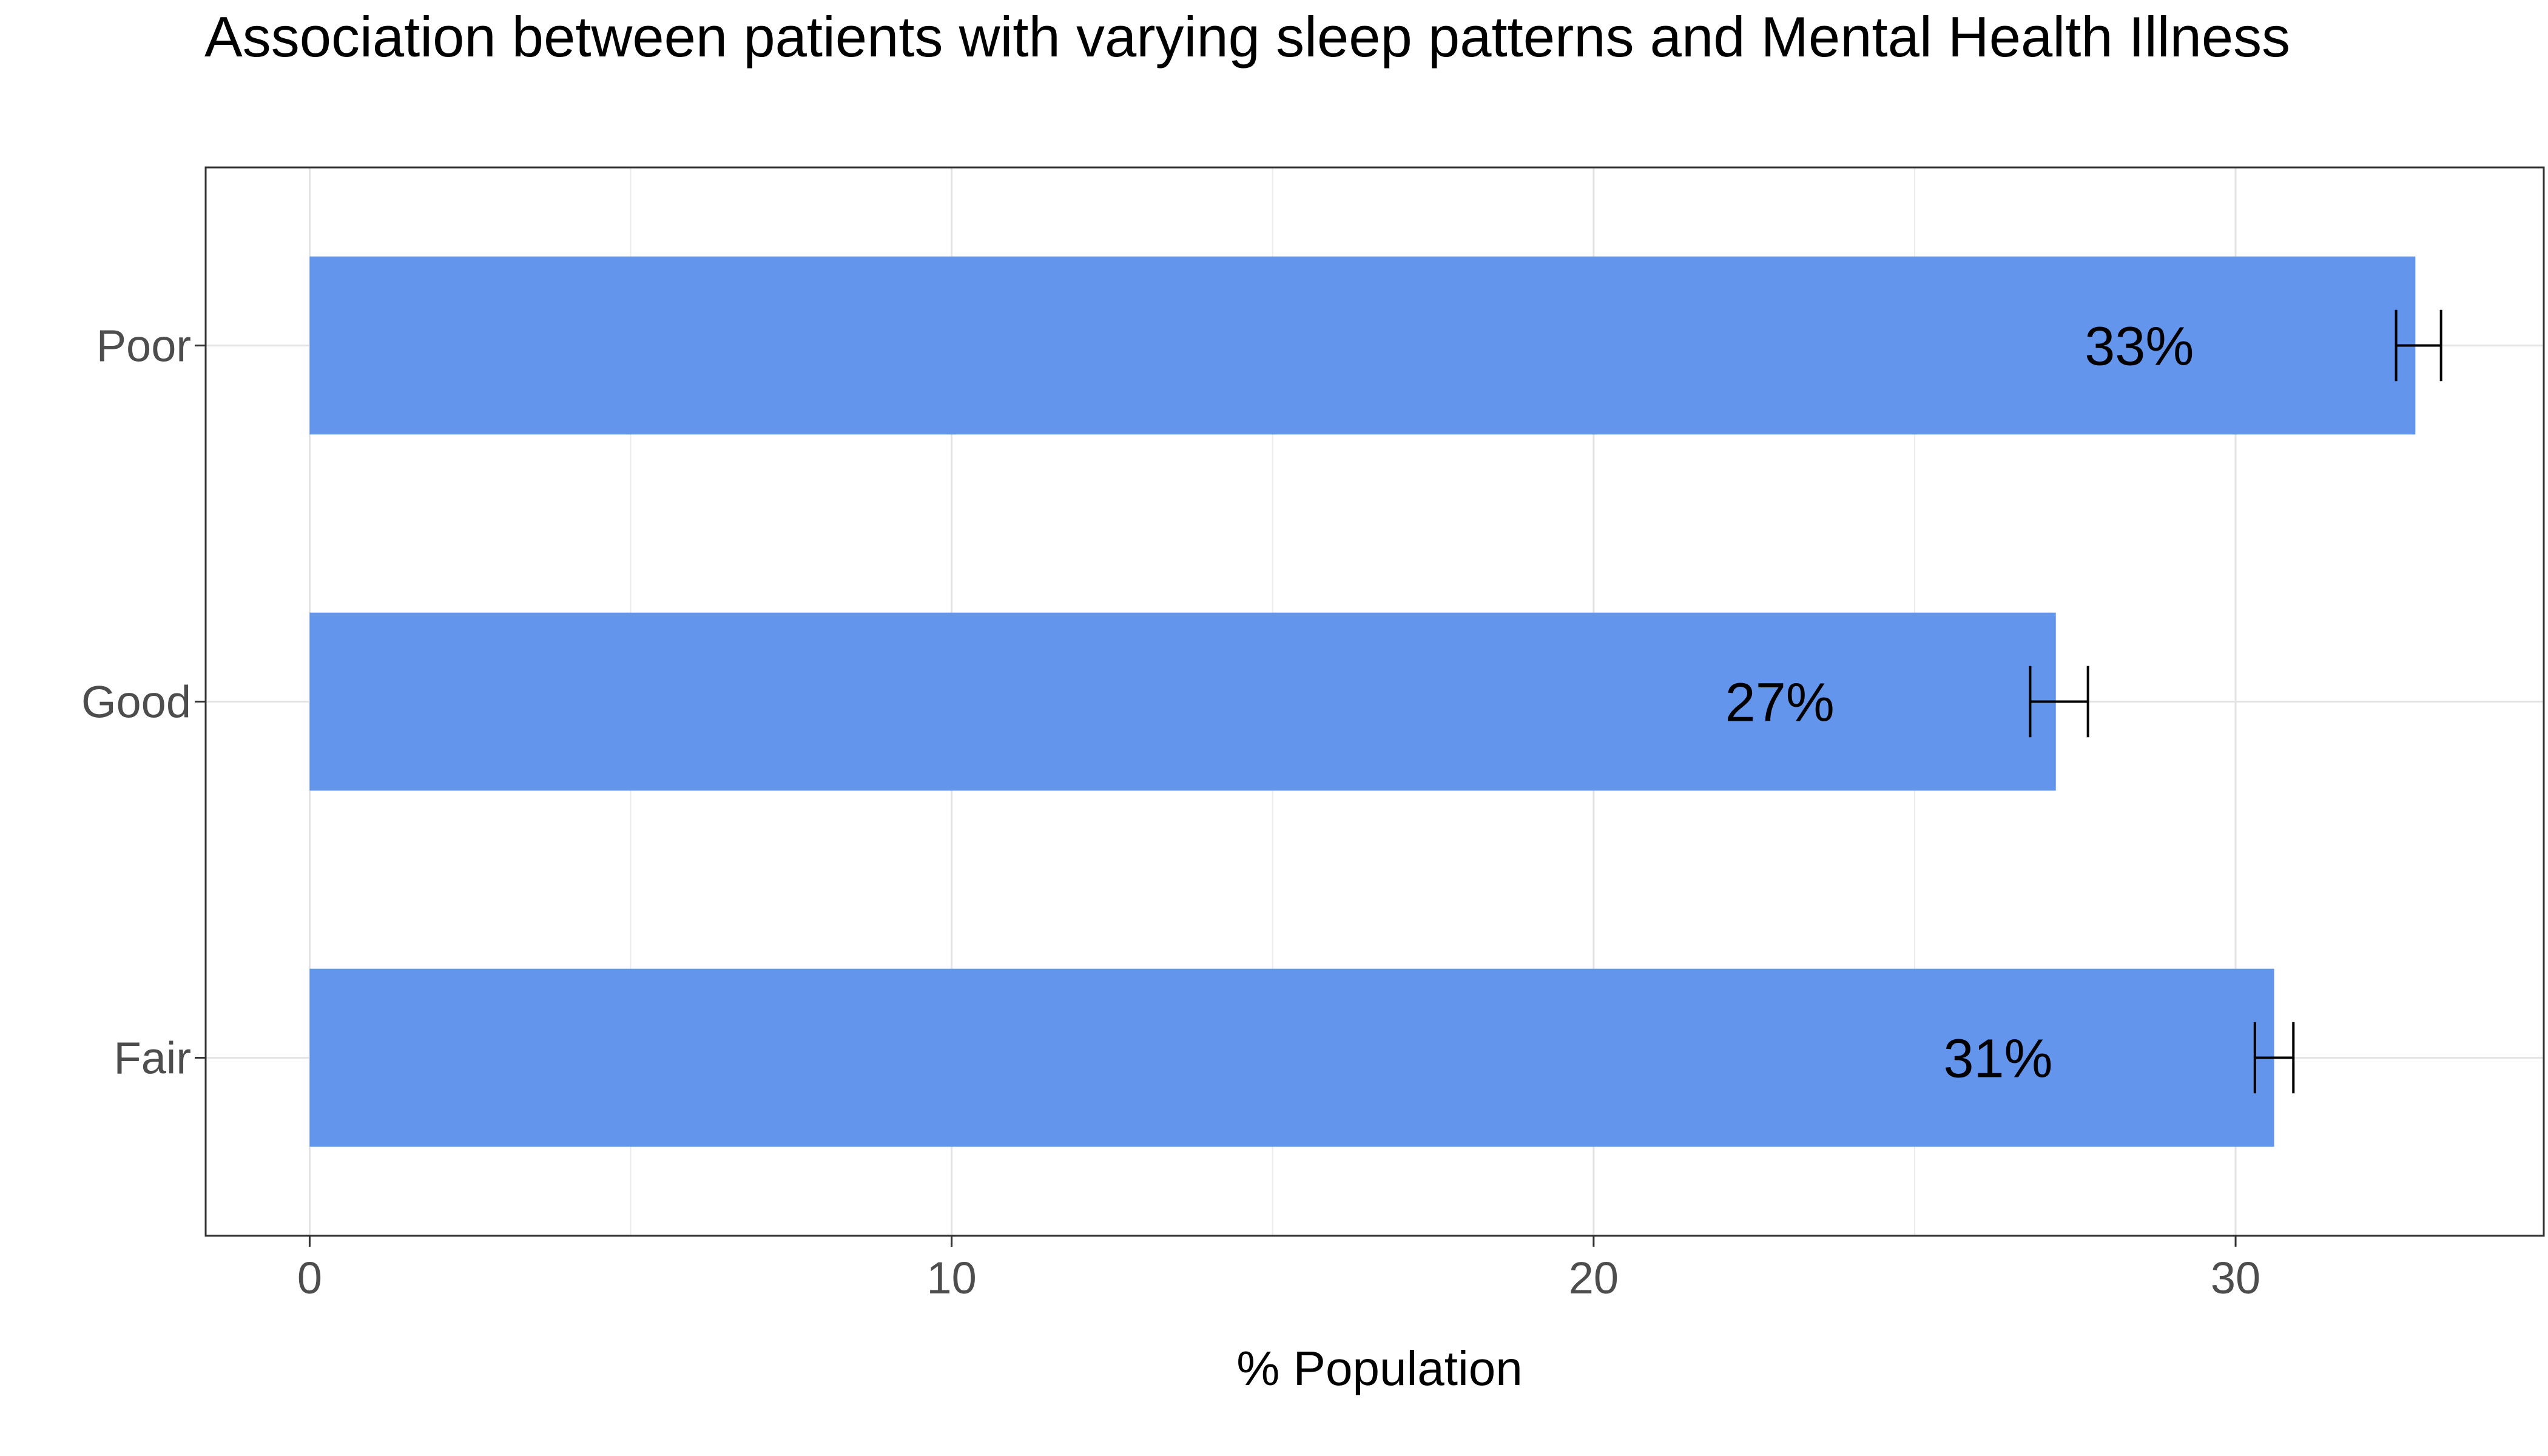  Describe the element at coordinates (1362, 345) in the screenshot. I see `bar-poor` at that location.